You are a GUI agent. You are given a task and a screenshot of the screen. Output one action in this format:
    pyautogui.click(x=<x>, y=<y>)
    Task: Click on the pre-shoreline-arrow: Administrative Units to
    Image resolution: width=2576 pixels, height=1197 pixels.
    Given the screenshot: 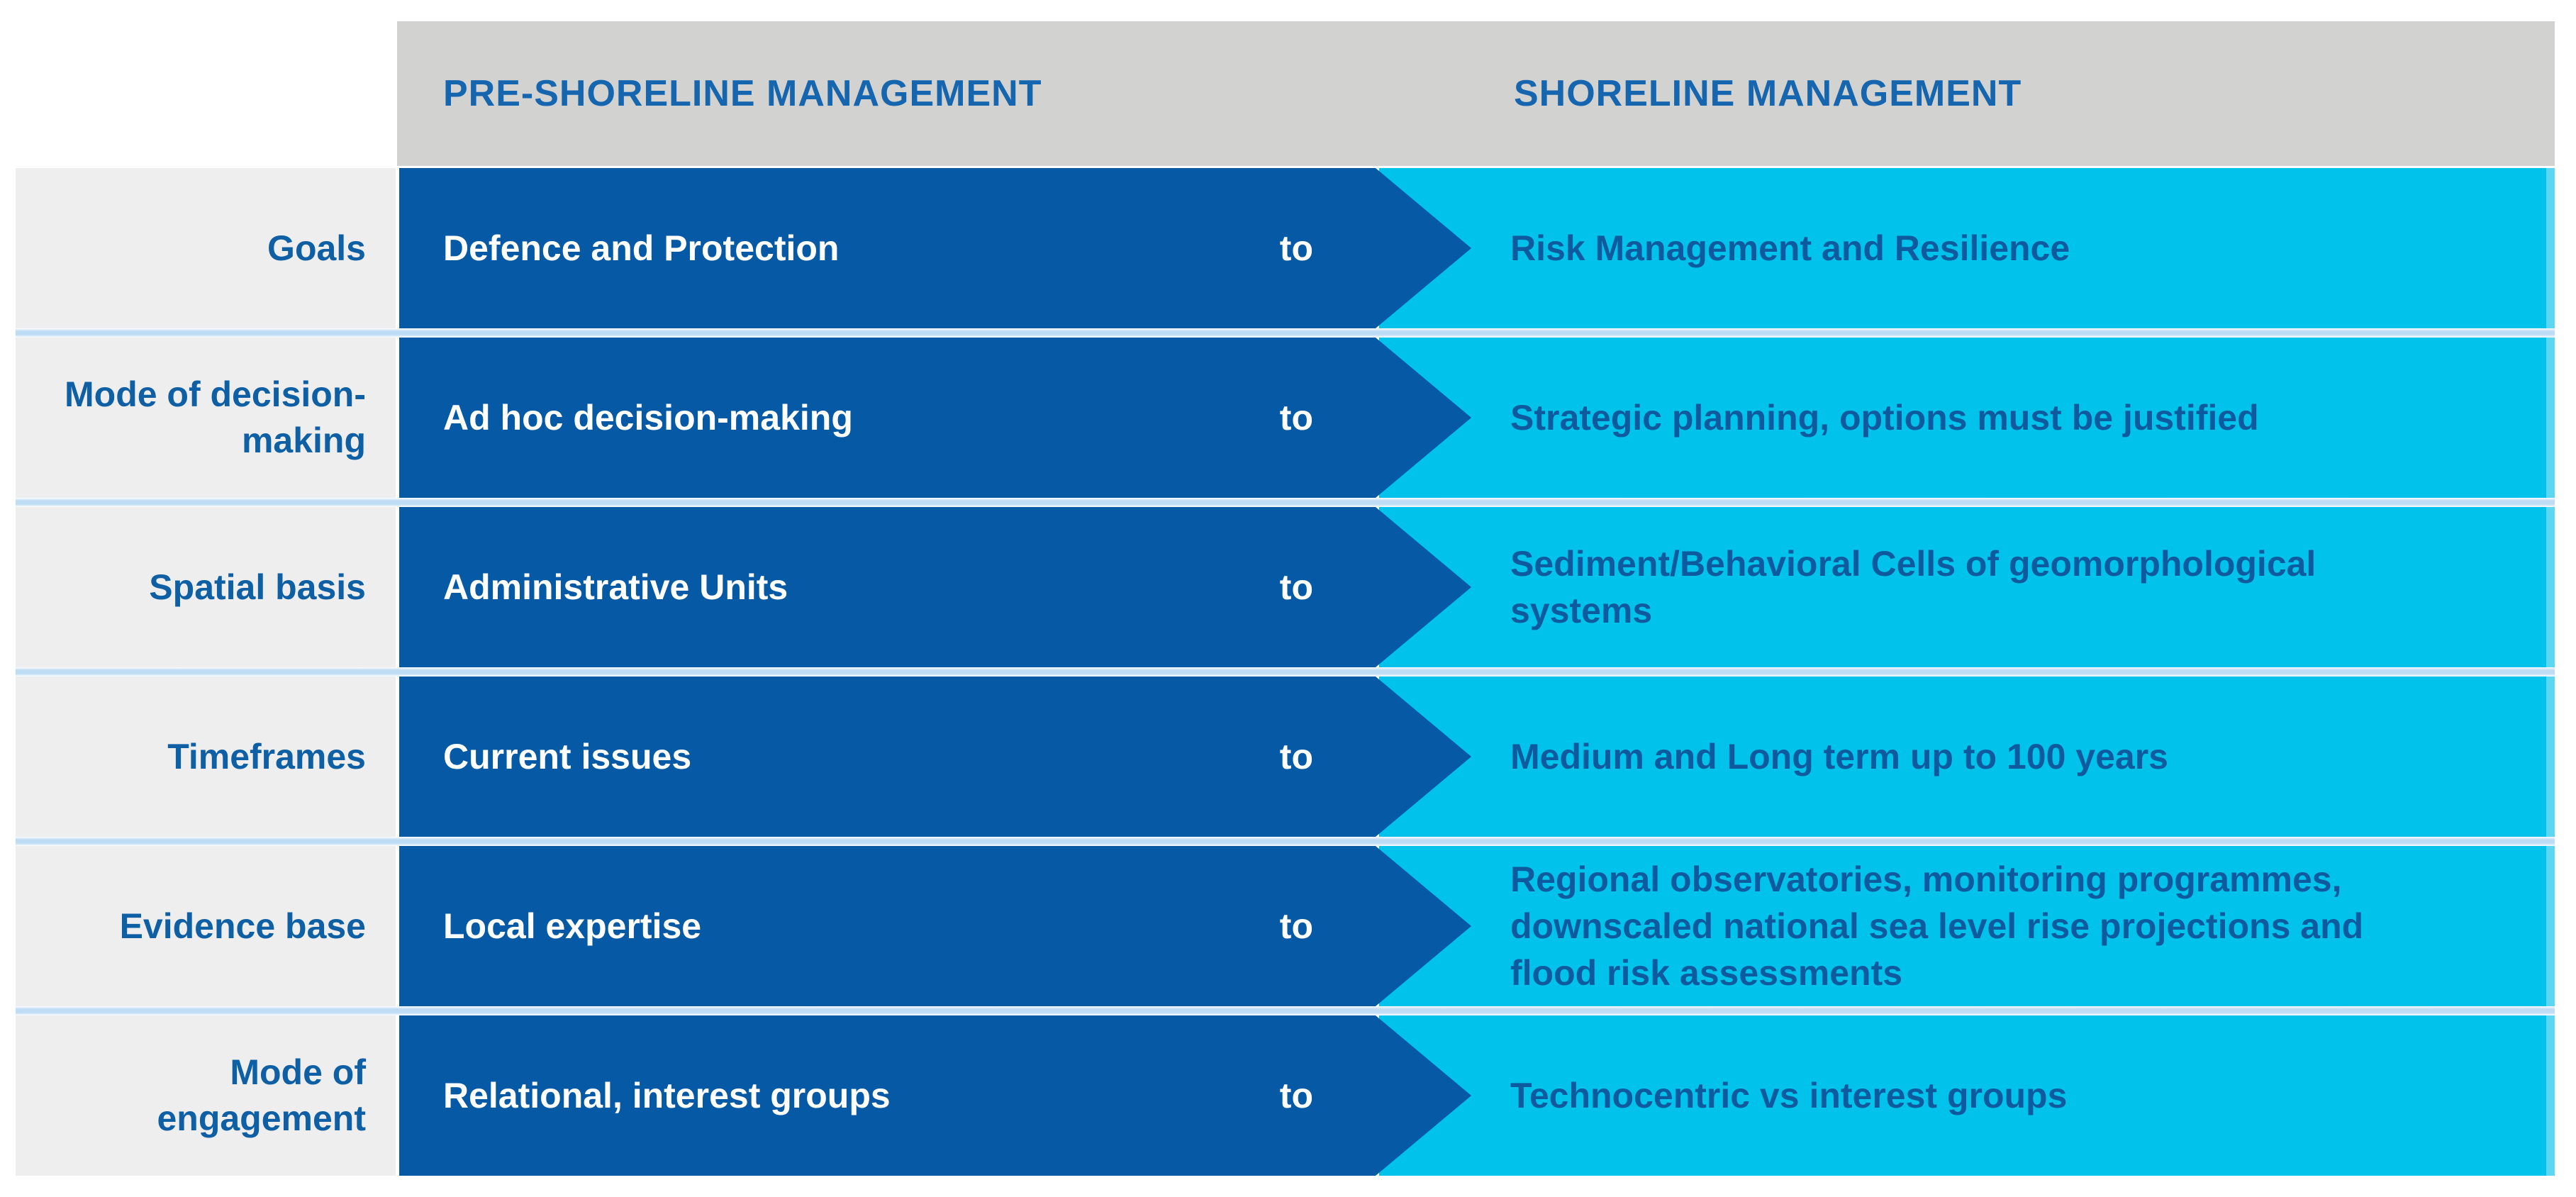 What is the action you would take?
    pyautogui.click(x=935, y=587)
    